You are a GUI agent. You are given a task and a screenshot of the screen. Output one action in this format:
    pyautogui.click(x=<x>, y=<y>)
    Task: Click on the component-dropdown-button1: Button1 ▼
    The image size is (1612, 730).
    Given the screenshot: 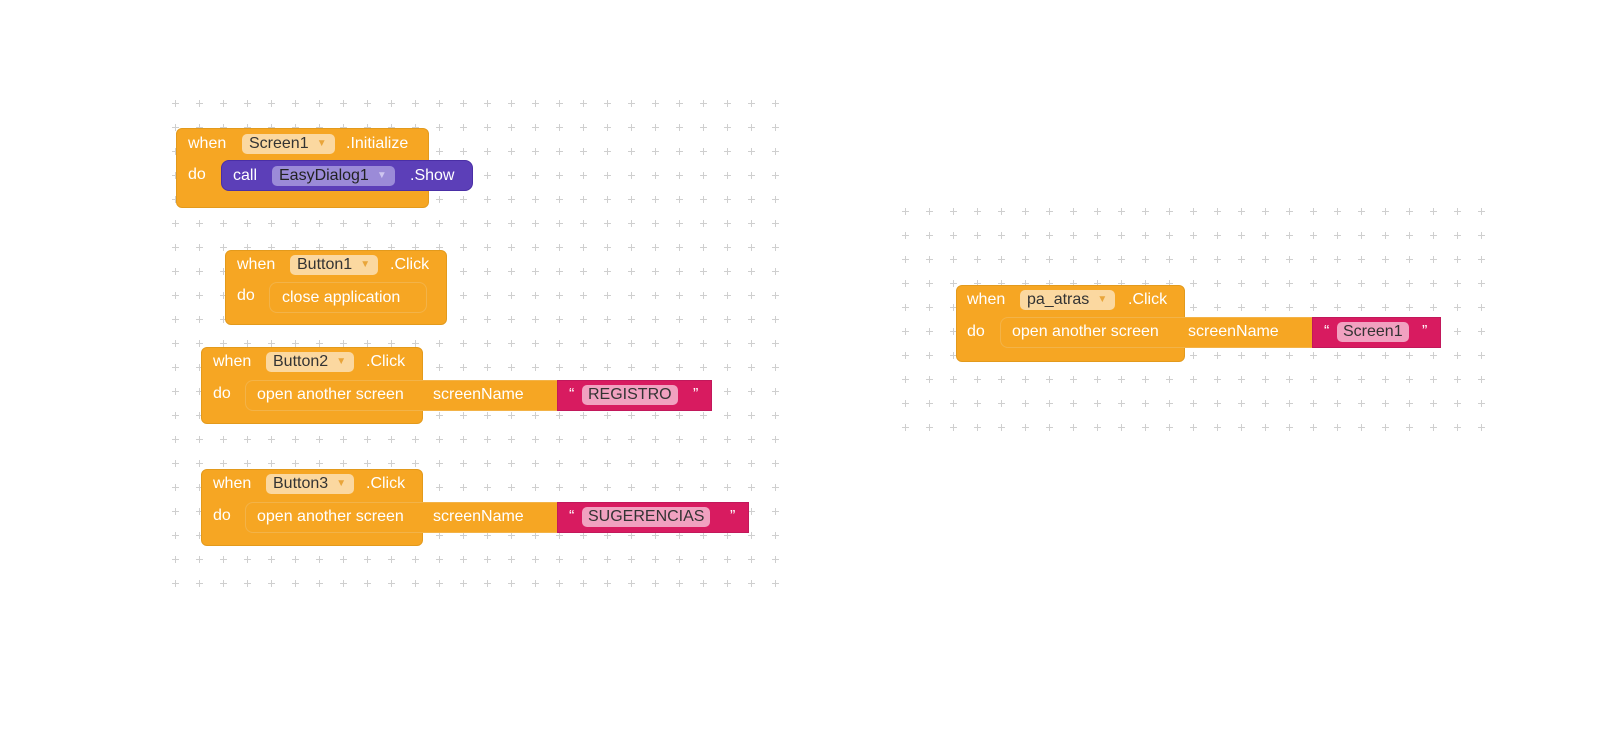 What is the action you would take?
    pyautogui.click(x=334, y=265)
    